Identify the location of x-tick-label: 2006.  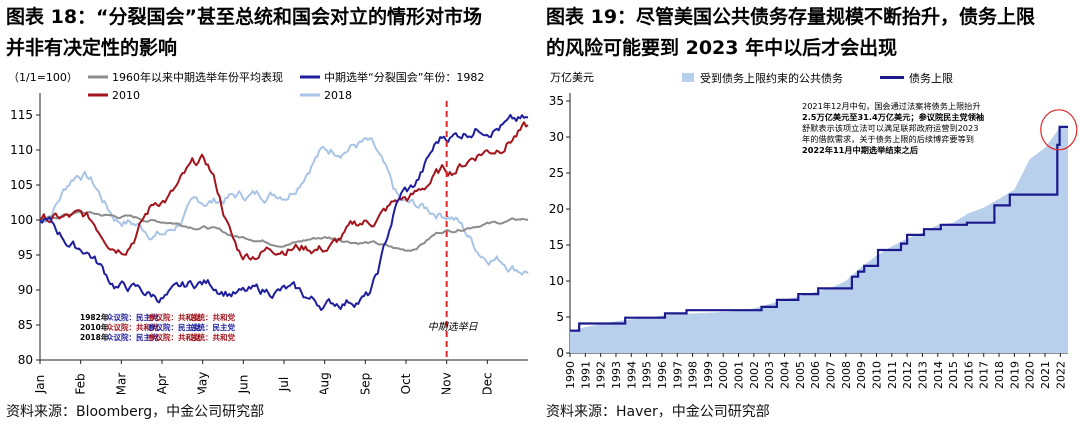
(815, 375).